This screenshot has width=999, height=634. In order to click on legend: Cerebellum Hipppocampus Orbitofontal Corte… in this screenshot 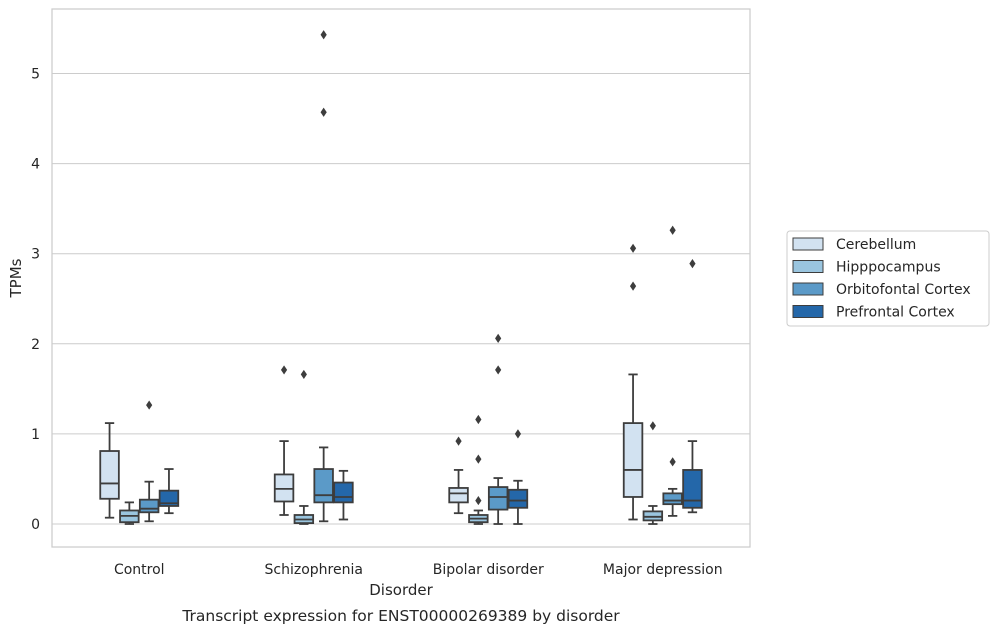, I will do `click(888, 278)`.